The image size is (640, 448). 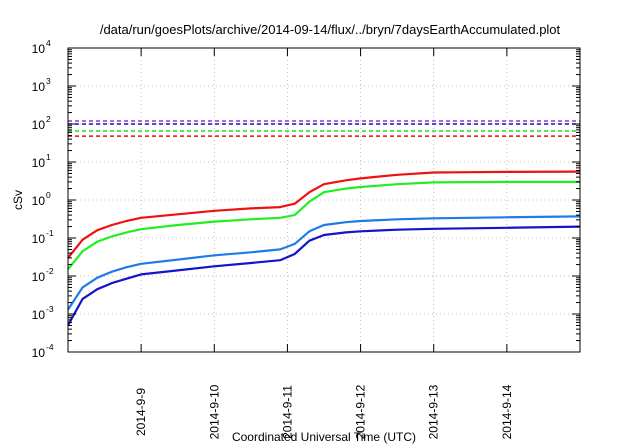 What do you see at coordinates (287, 412) in the screenshot?
I see `x-tick-label: 2014-9-11` at bounding box center [287, 412].